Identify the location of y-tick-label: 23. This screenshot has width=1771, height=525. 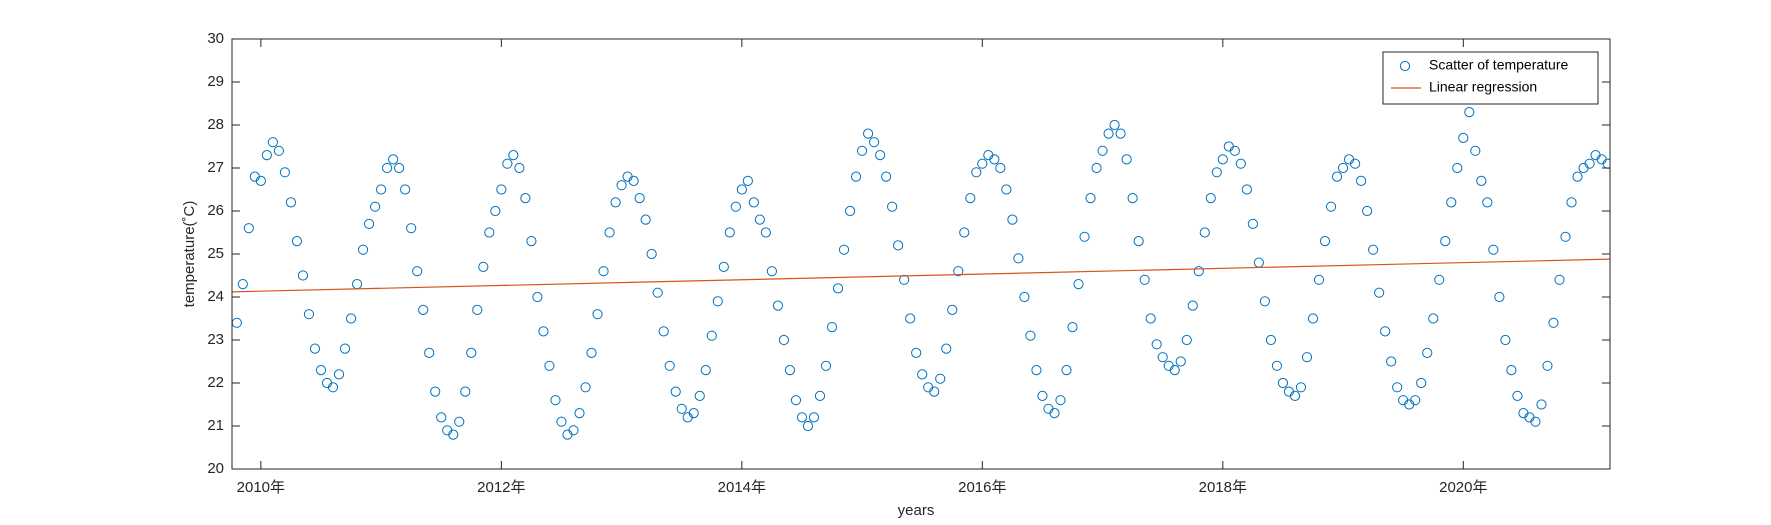
(215, 339).